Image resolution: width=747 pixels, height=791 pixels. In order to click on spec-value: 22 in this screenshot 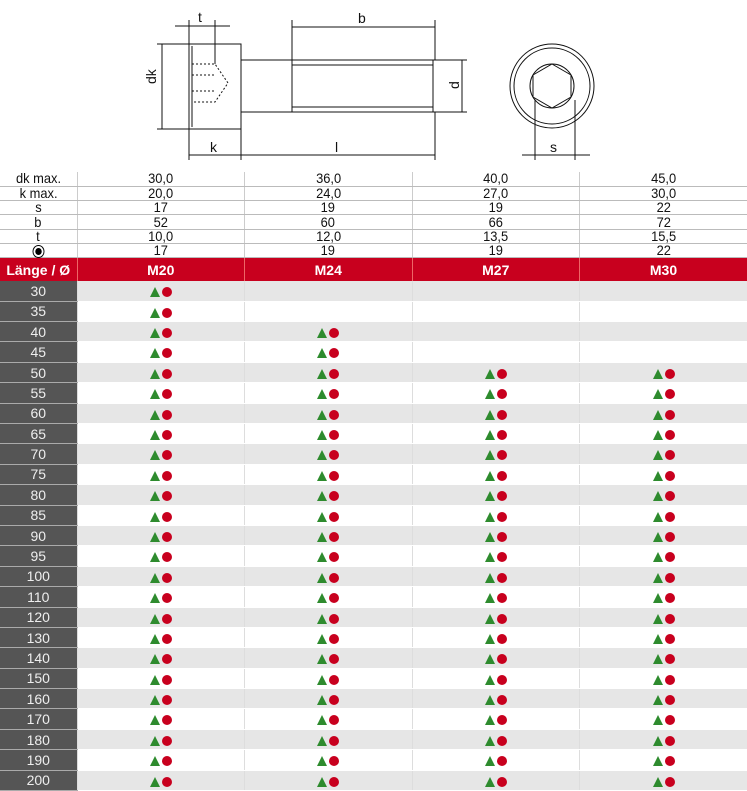, I will do `click(663, 251)`.